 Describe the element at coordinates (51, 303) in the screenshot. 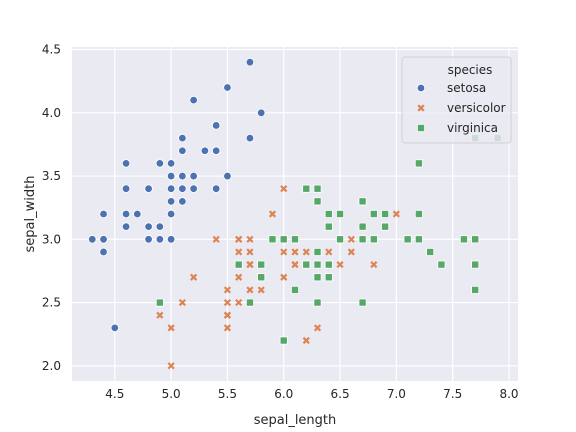

I see `y-tick-label: 2.5` at that location.